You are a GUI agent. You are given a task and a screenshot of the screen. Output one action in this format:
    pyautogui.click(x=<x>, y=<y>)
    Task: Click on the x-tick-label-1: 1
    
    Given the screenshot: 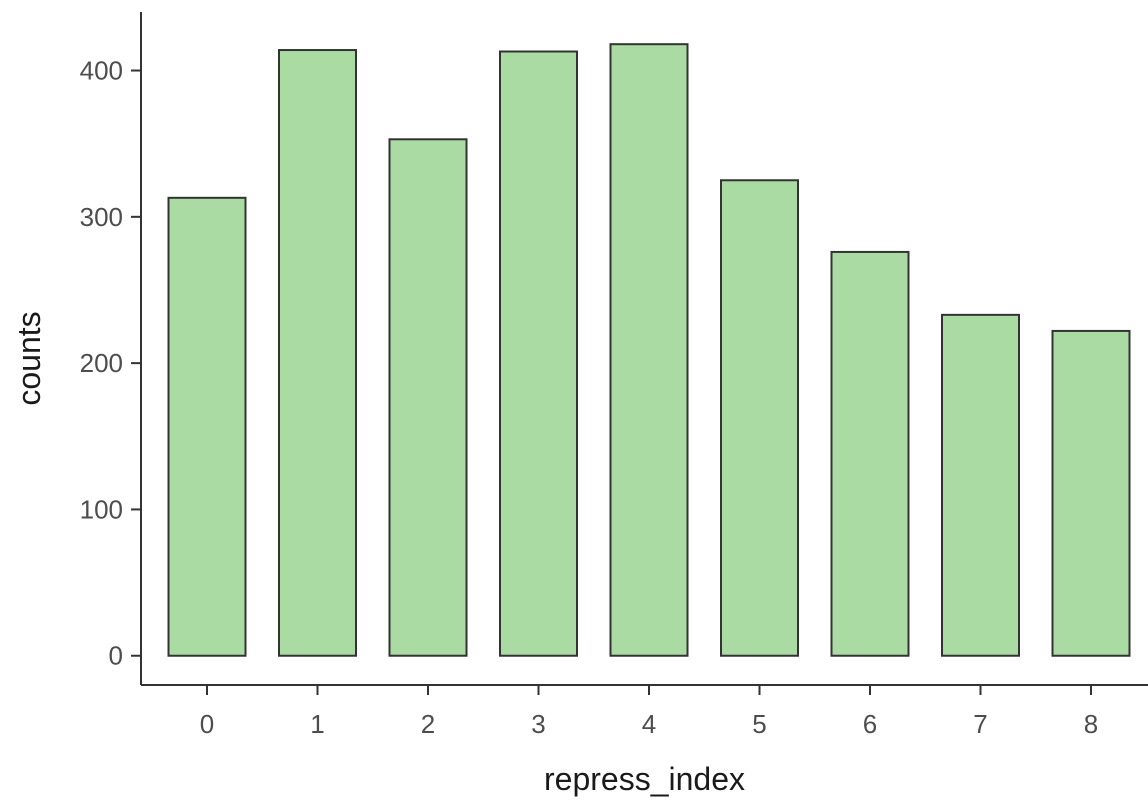 What is the action you would take?
    pyautogui.click(x=317, y=724)
    